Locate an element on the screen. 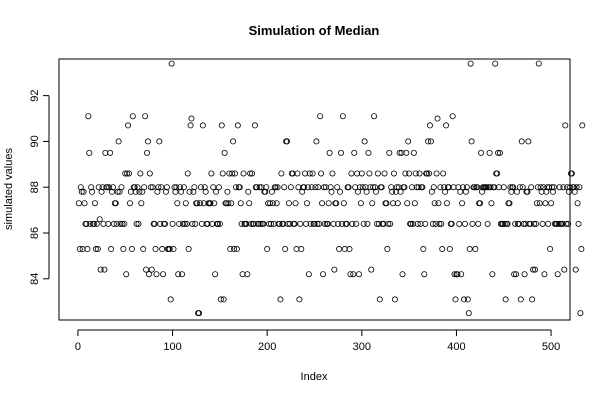 This screenshot has height=400, width=599. x-tick-label: 300 is located at coordinates (362, 347).